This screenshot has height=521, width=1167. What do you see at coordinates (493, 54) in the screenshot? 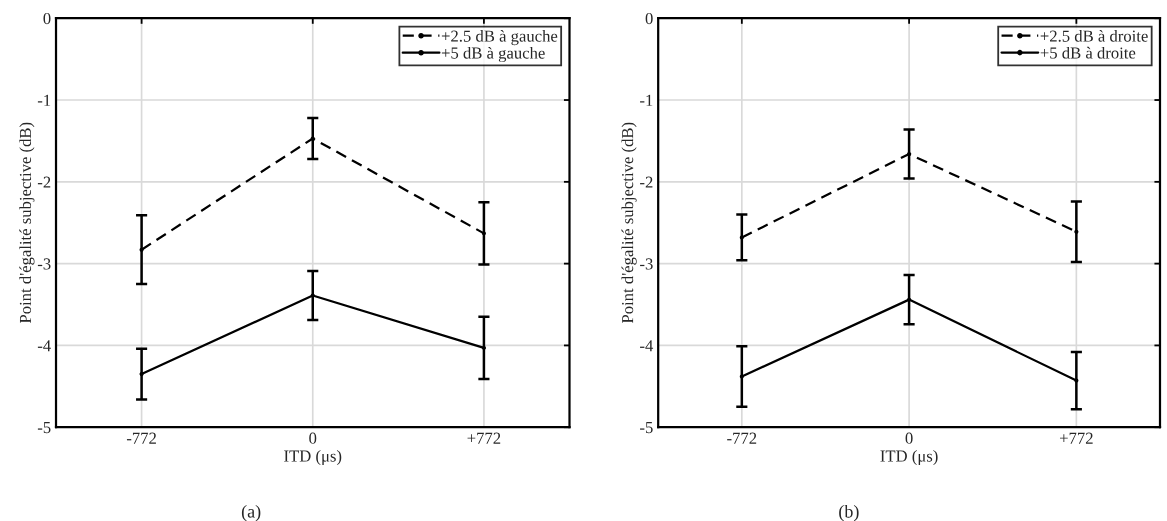
I see `legend-label: +5 dB à gauche` at bounding box center [493, 54].